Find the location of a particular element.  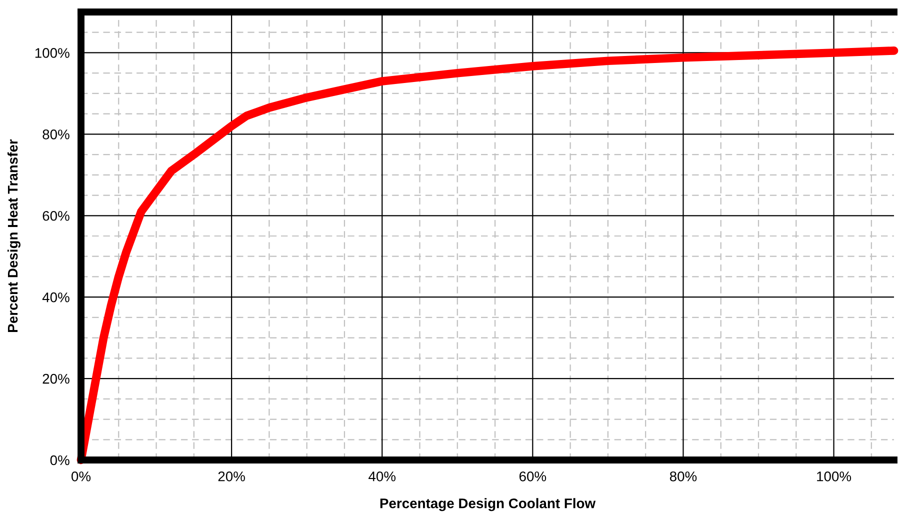

x-tick-label: 20% is located at coordinates (231, 476).